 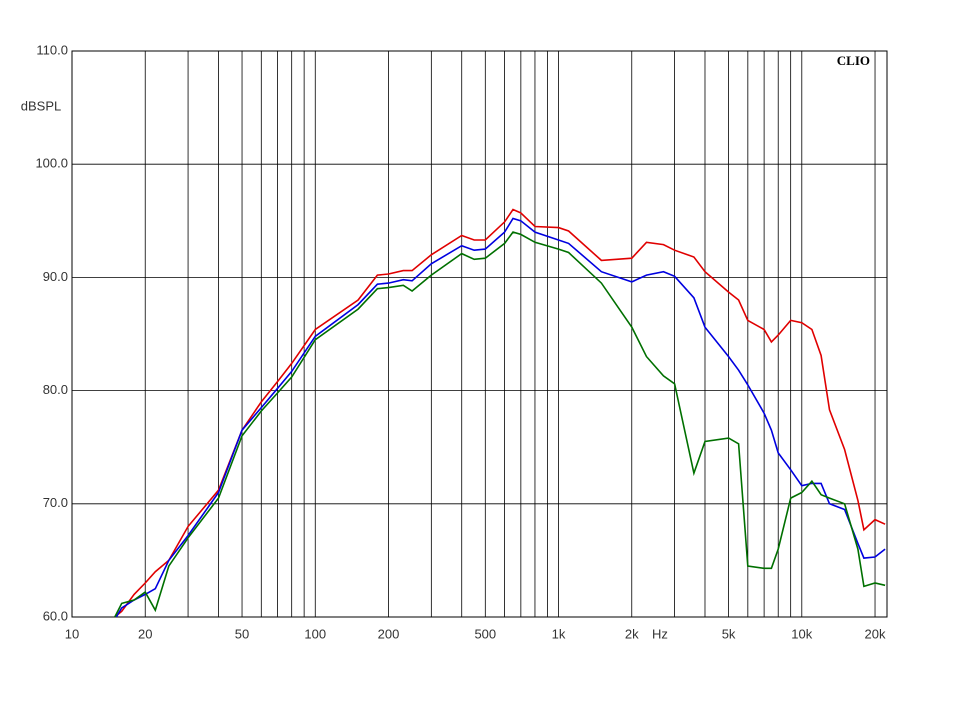 What do you see at coordinates (55, 502) in the screenshot?
I see `y-tick-label: 70.0` at bounding box center [55, 502].